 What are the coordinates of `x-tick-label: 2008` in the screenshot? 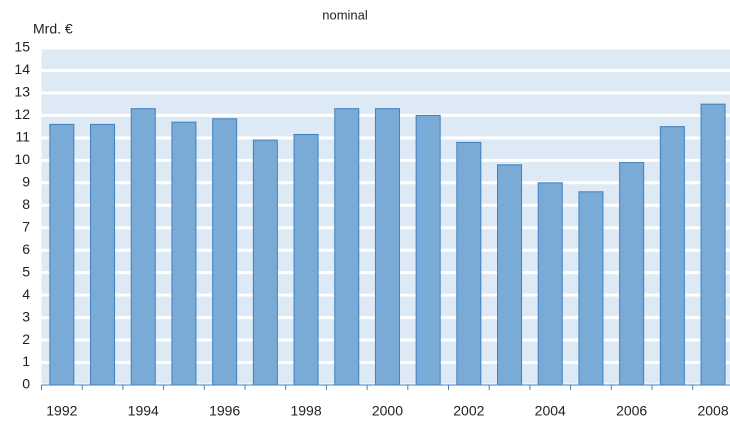 It's located at (712, 411).